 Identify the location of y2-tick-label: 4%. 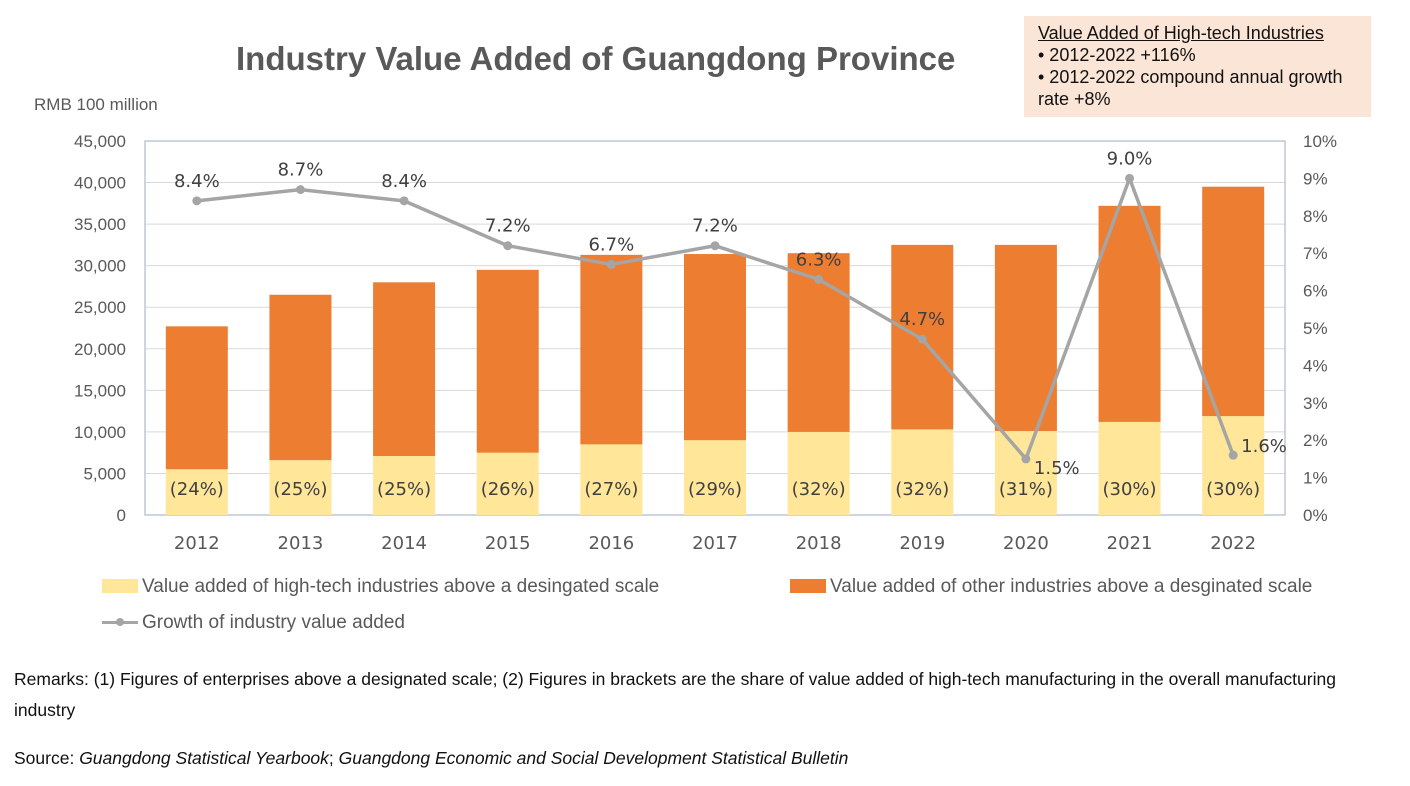
(1315, 365).